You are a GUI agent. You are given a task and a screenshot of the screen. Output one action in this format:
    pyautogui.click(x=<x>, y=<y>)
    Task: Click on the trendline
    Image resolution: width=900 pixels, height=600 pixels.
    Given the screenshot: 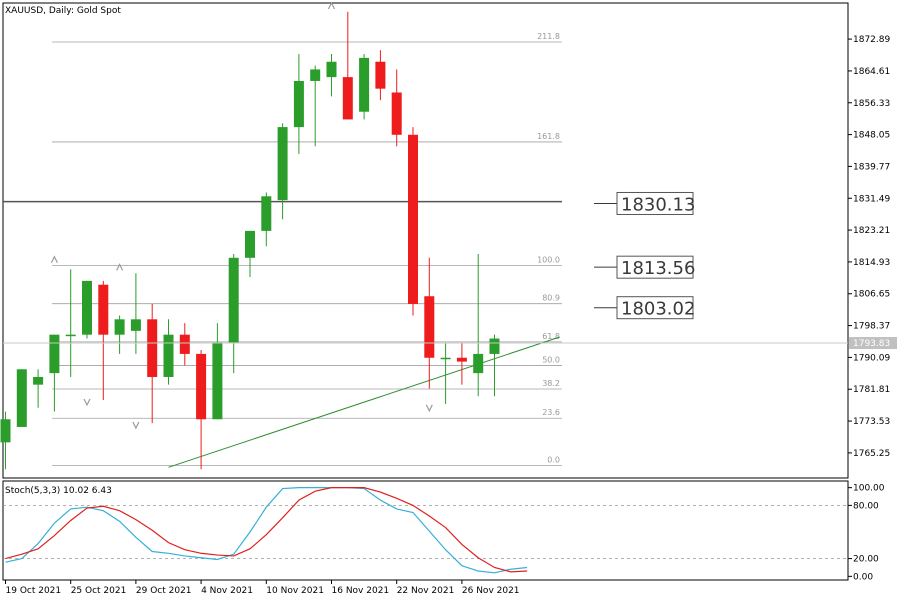 What is the action you would take?
    pyautogui.click(x=364, y=402)
    